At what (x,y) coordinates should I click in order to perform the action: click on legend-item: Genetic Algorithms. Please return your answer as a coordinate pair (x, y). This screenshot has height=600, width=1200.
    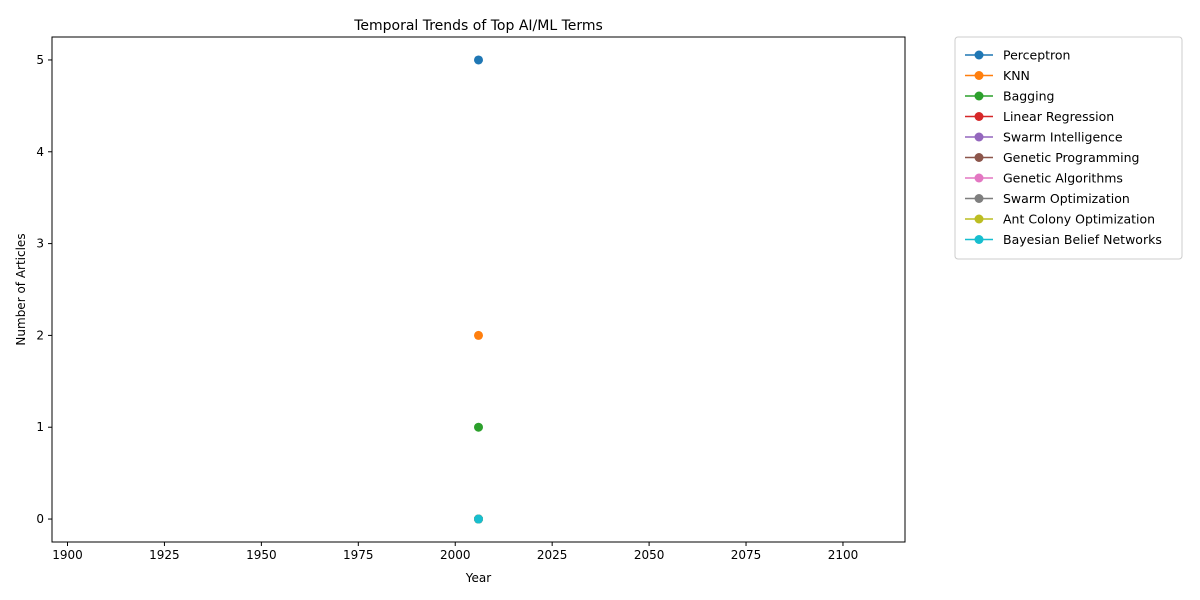
    Looking at the image, I should click on (1044, 178).